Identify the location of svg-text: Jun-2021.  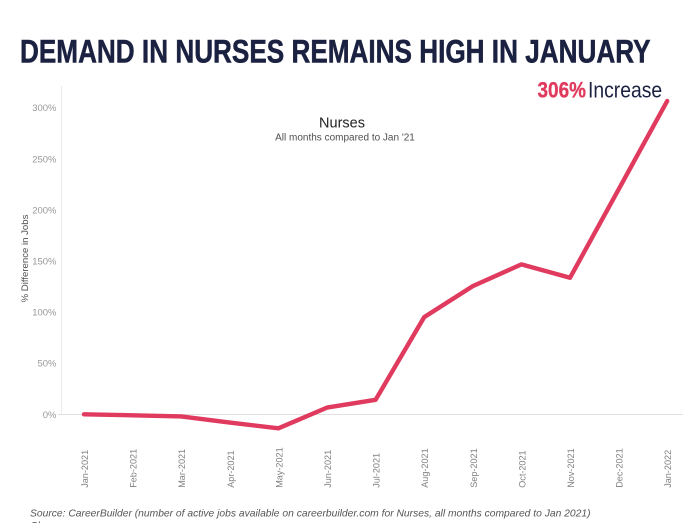
(328, 469).